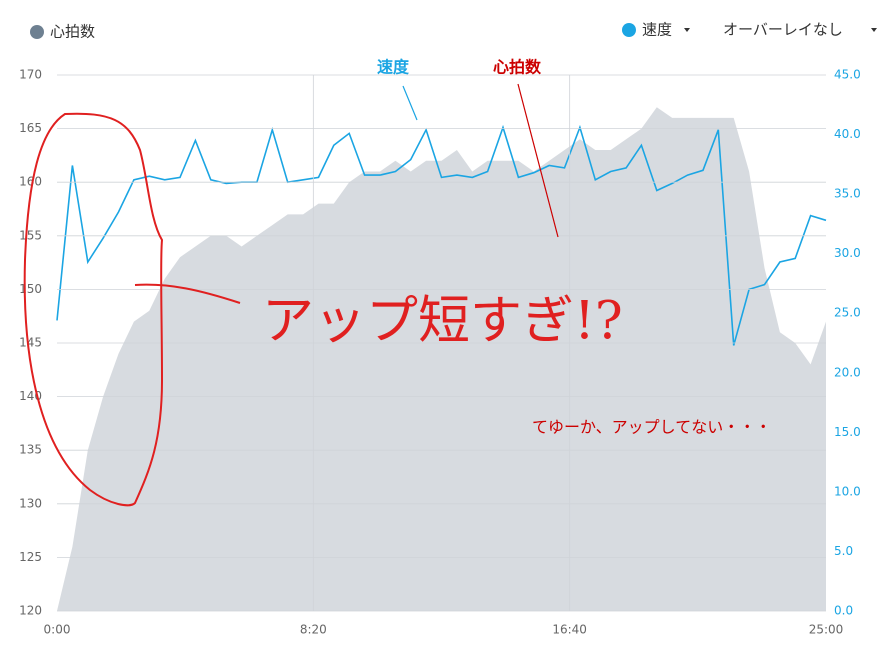 Image resolution: width=889 pixels, height=654 pixels. What do you see at coordinates (843, 611) in the screenshot?
I see `y2-tick-label: 0.0` at bounding box center [843, 611].